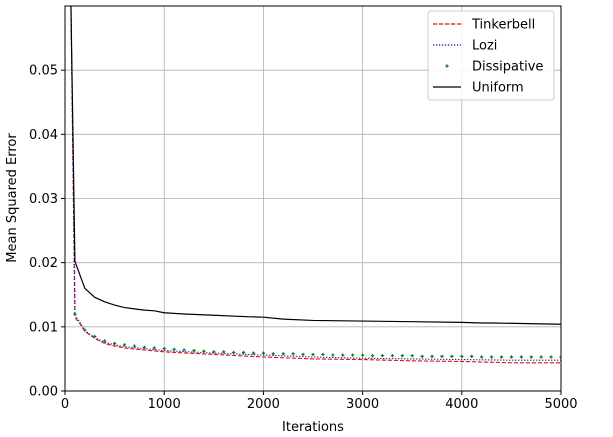  I want to click on legend-marker-dissipative, so click(447, 66).